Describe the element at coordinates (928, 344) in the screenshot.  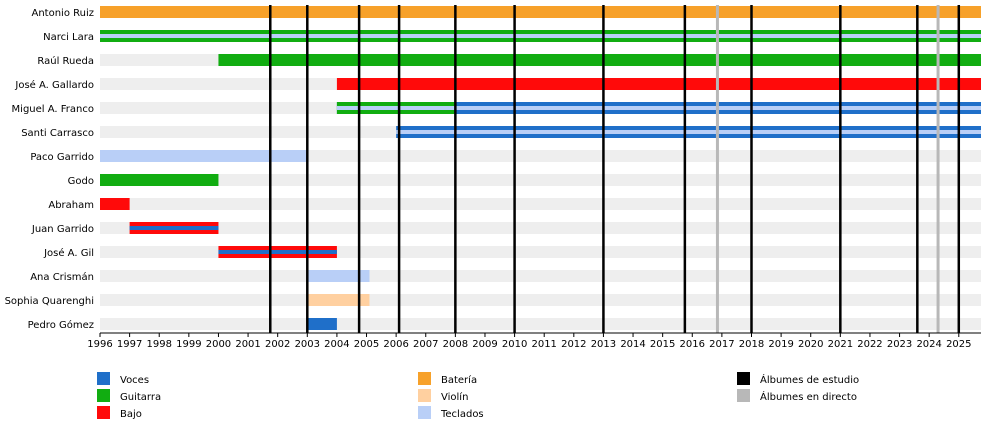
I see `x-tick-label: 2024` at that location.